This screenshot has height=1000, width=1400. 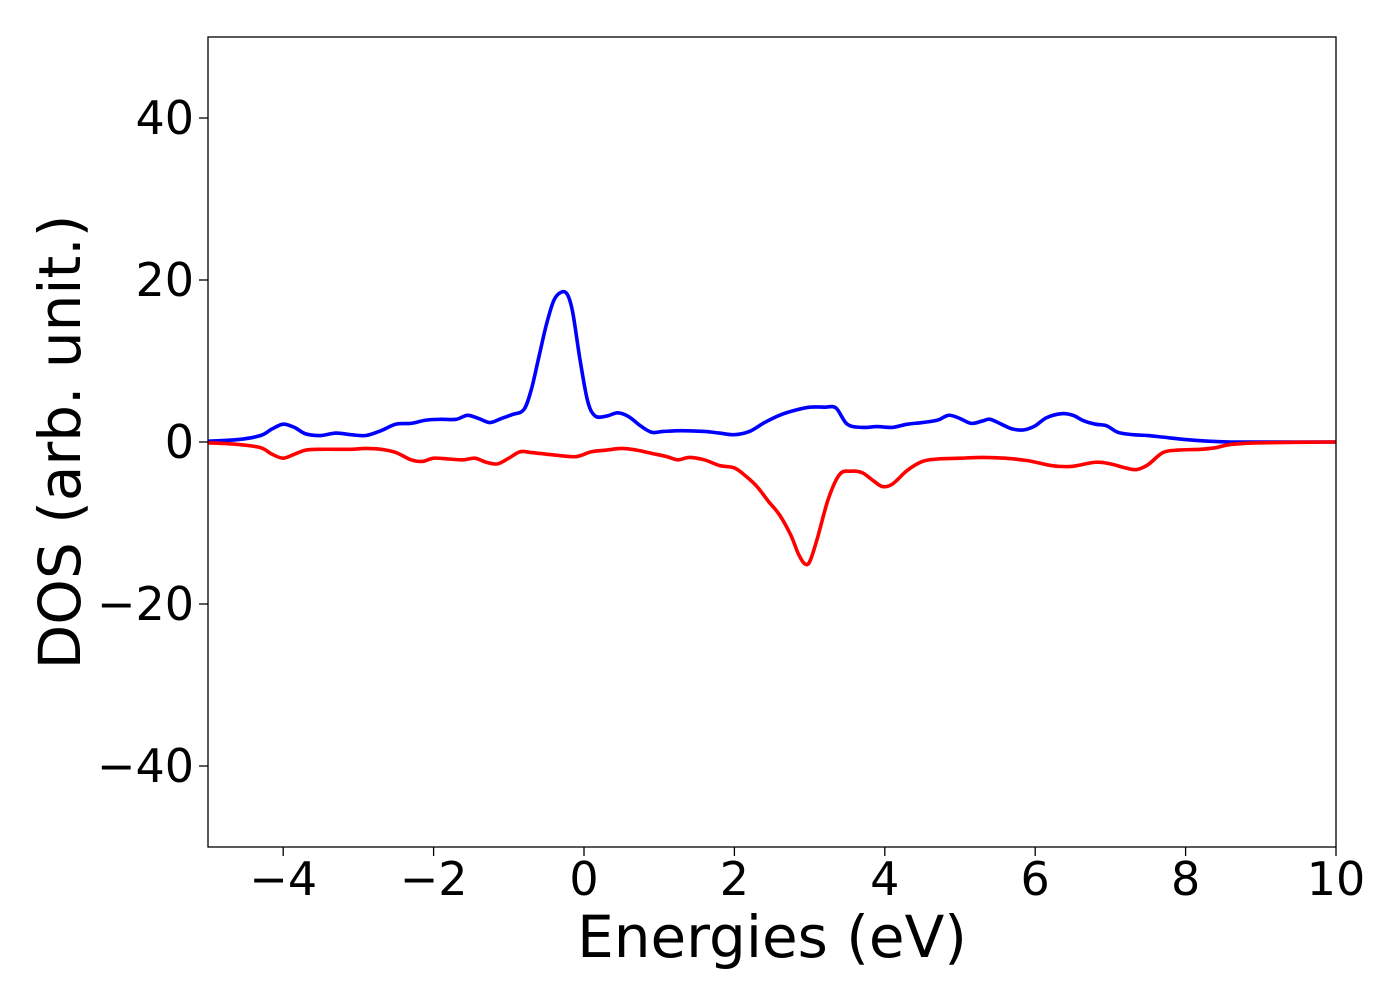 I want to click on y-tick-label: −20, so click(x=145, y=604).